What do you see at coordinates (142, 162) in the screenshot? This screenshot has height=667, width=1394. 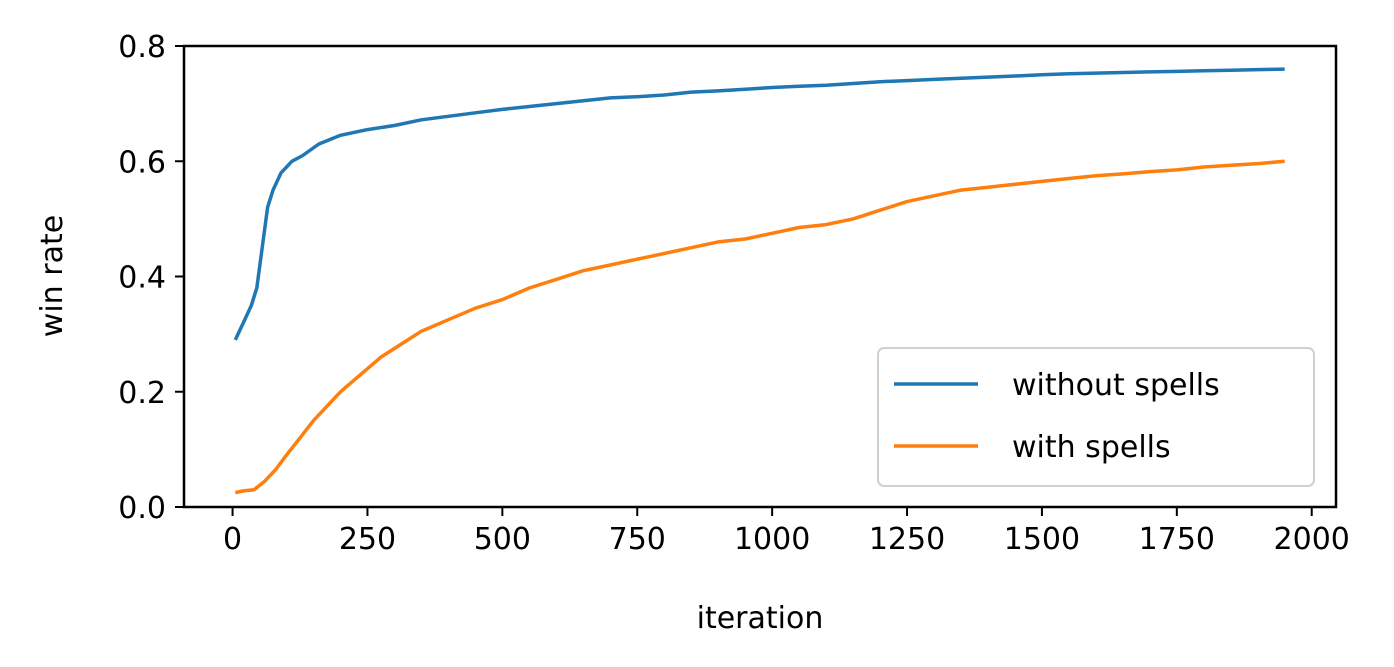 I see `y-tick-label: 0.6` at bounding box center [142, 162].